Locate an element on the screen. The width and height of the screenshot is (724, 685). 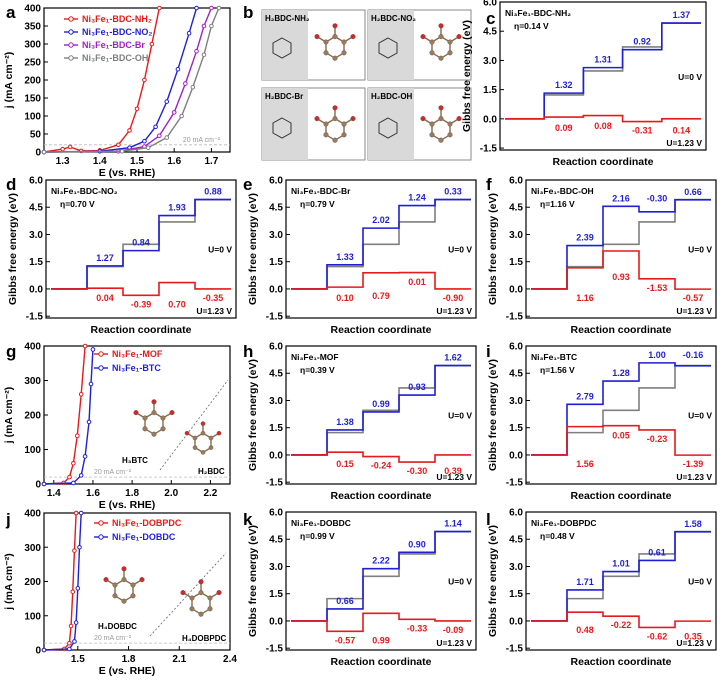
y-tick-label: 0 is located at coordinates (38, 485).